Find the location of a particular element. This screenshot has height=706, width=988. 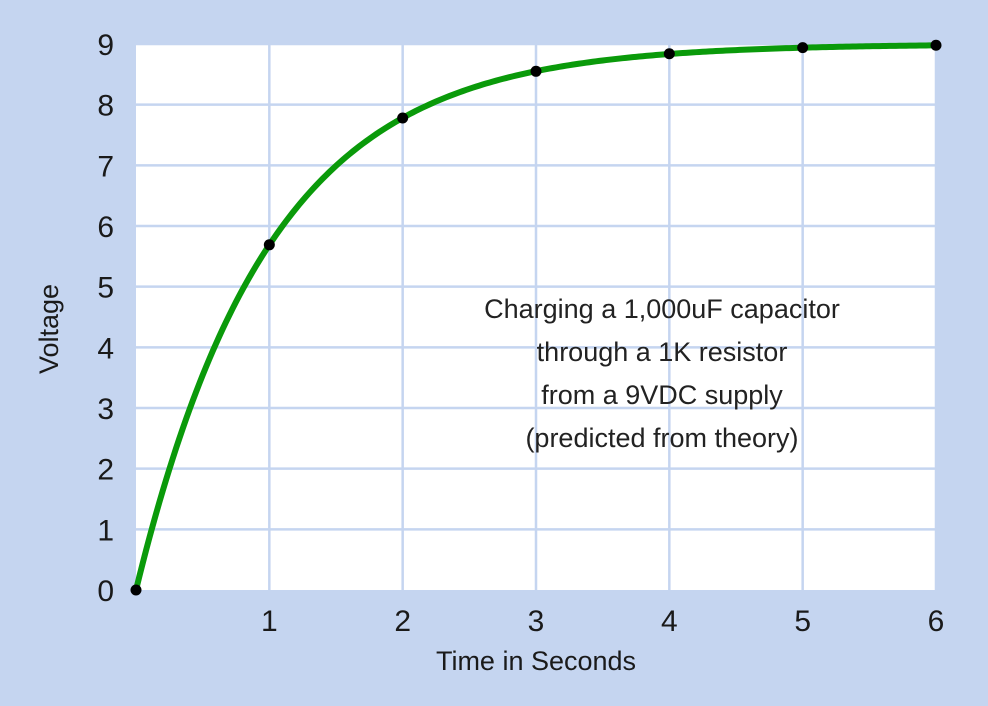

y-tick-label-3: 3 is located at coordinates (105, 409).